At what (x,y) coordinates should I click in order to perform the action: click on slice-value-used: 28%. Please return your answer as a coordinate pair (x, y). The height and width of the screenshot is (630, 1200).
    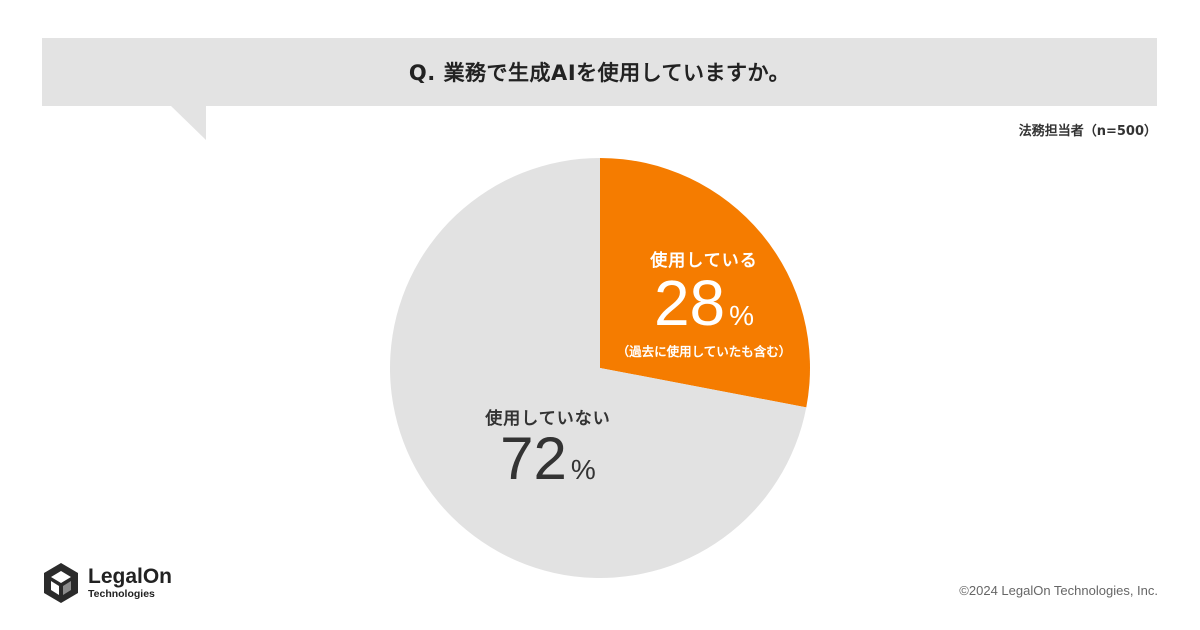
    Looking at the image, I should click on (704, 303).